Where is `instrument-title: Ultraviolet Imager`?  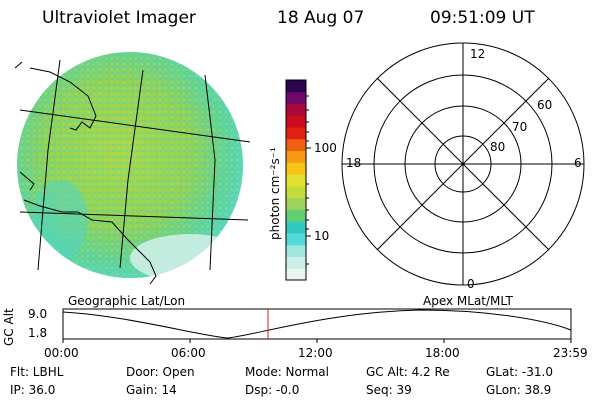 instrument-title: Ultraviolet Imager is located at coordinates (119, 18).